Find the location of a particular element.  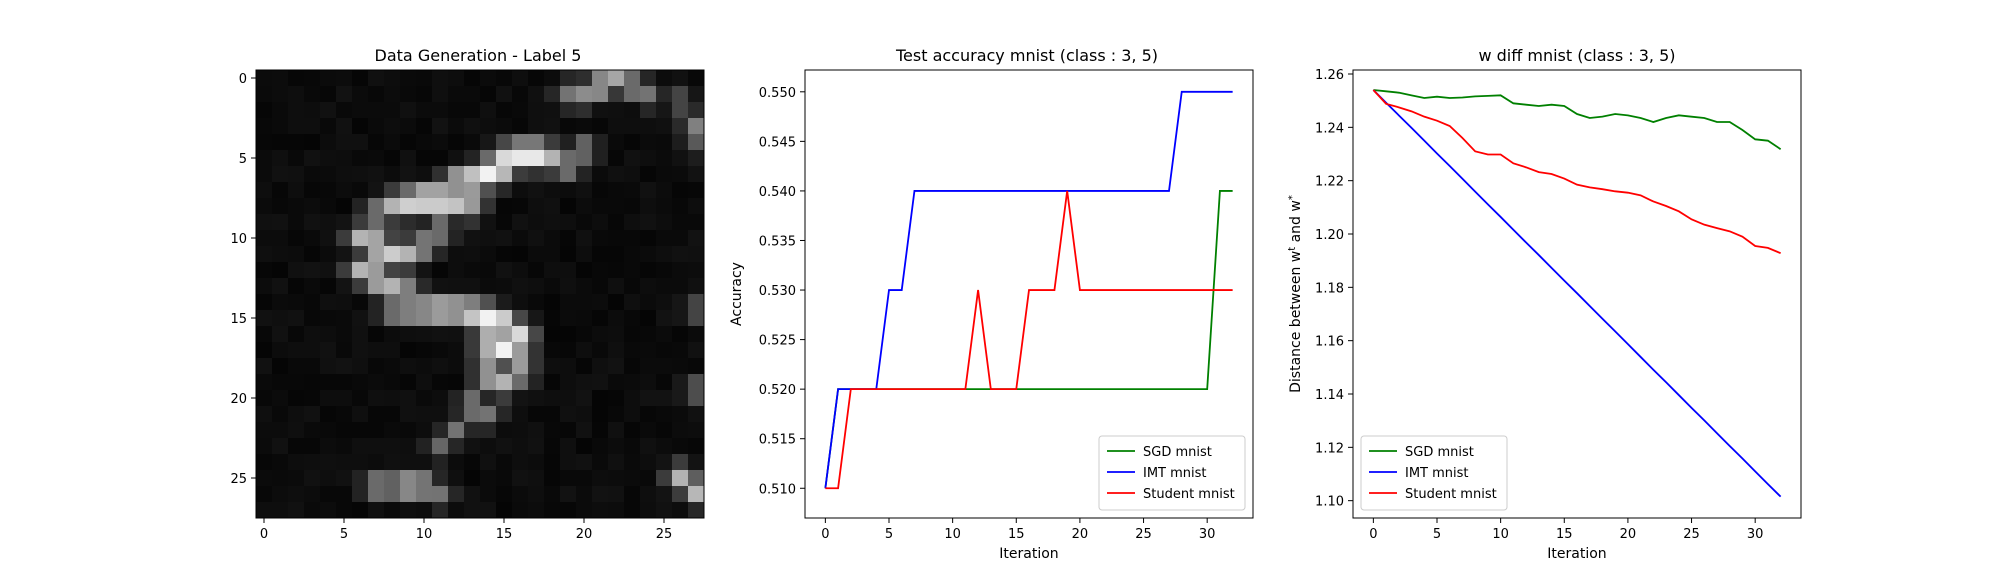

y-tick-label: 1.26 is located at coordinates (1329, 75).